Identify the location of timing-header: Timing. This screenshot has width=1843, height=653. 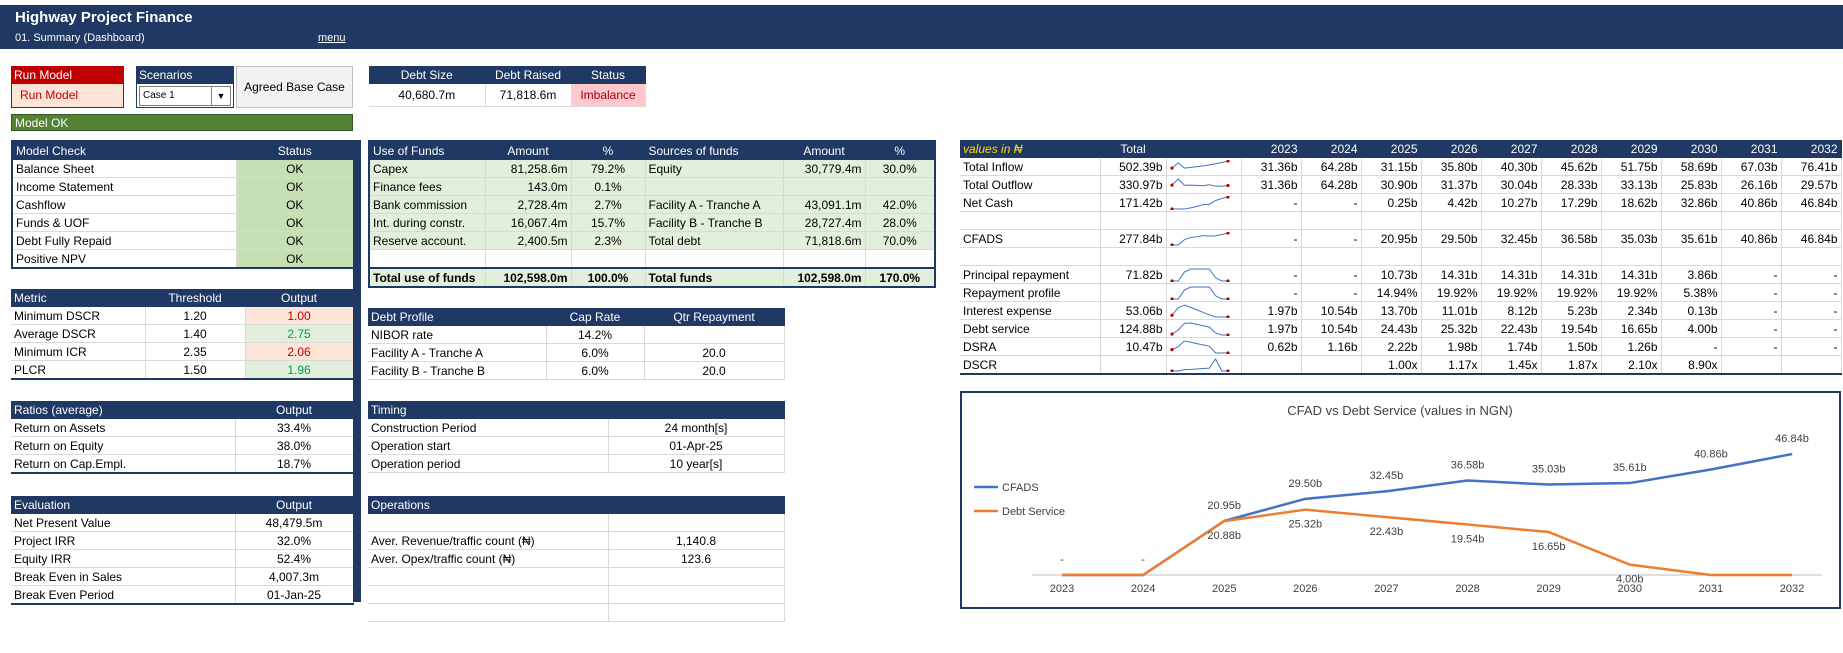
(576, 410).